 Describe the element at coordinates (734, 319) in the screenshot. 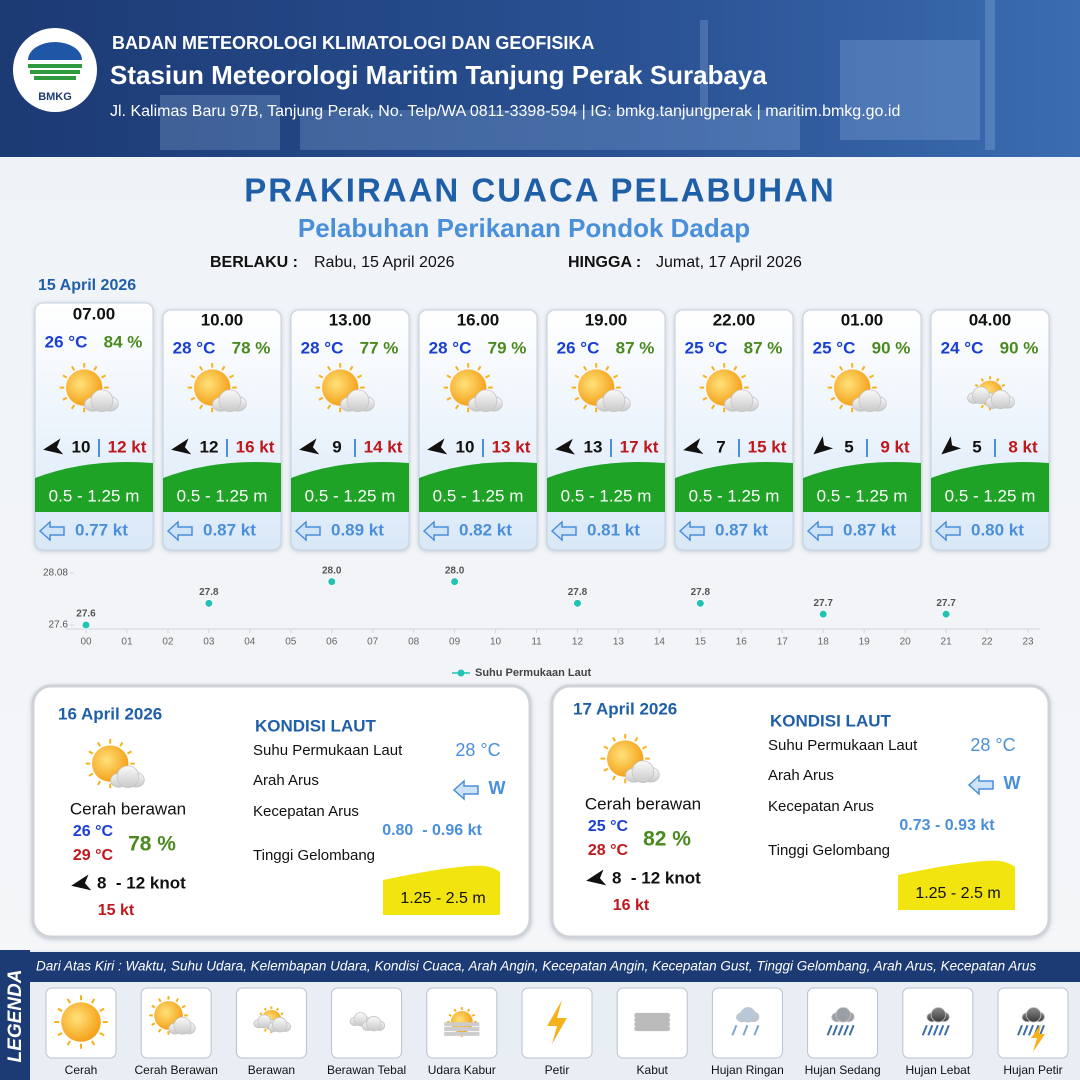

I see `time: 22.00` at that location.